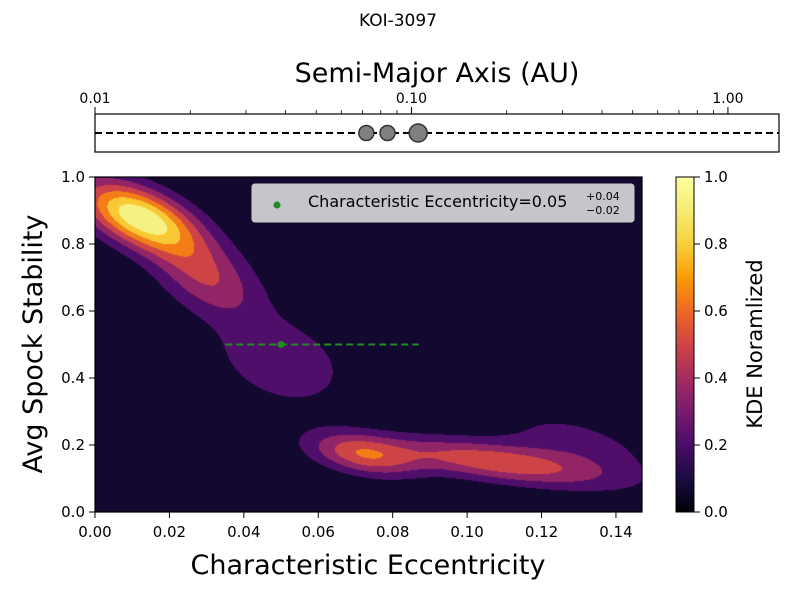  Describe the element at coordinates (411, 99) in the screenshot. I see `top-tick-label: 0.10` at that location.